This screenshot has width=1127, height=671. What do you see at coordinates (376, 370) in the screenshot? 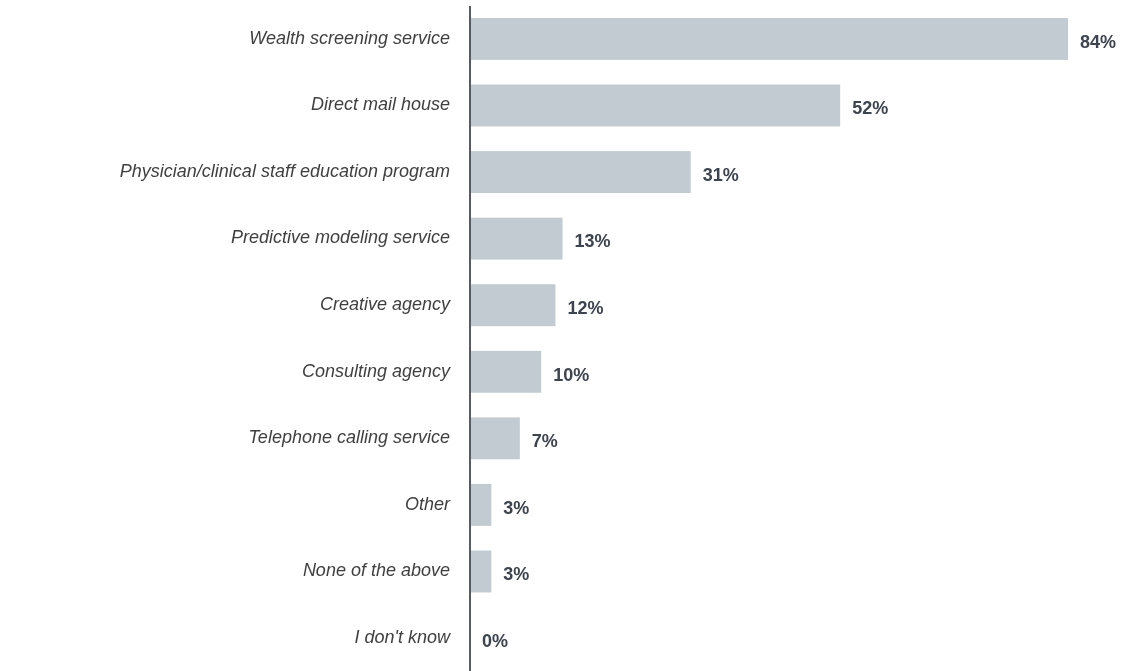
I see `y-tick-label: Consulting agency` at bounding box center [376, 370].